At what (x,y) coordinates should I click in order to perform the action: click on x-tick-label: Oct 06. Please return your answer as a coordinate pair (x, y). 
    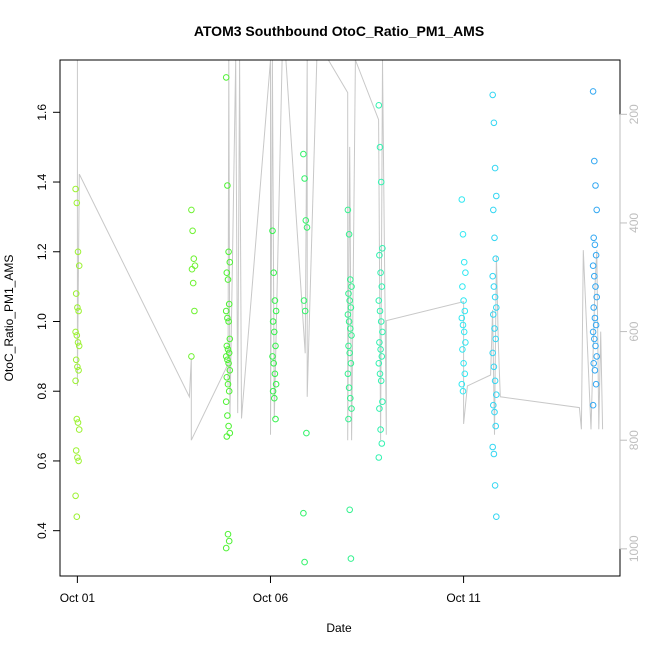
    Looking at the image, I should click on (271, 598).